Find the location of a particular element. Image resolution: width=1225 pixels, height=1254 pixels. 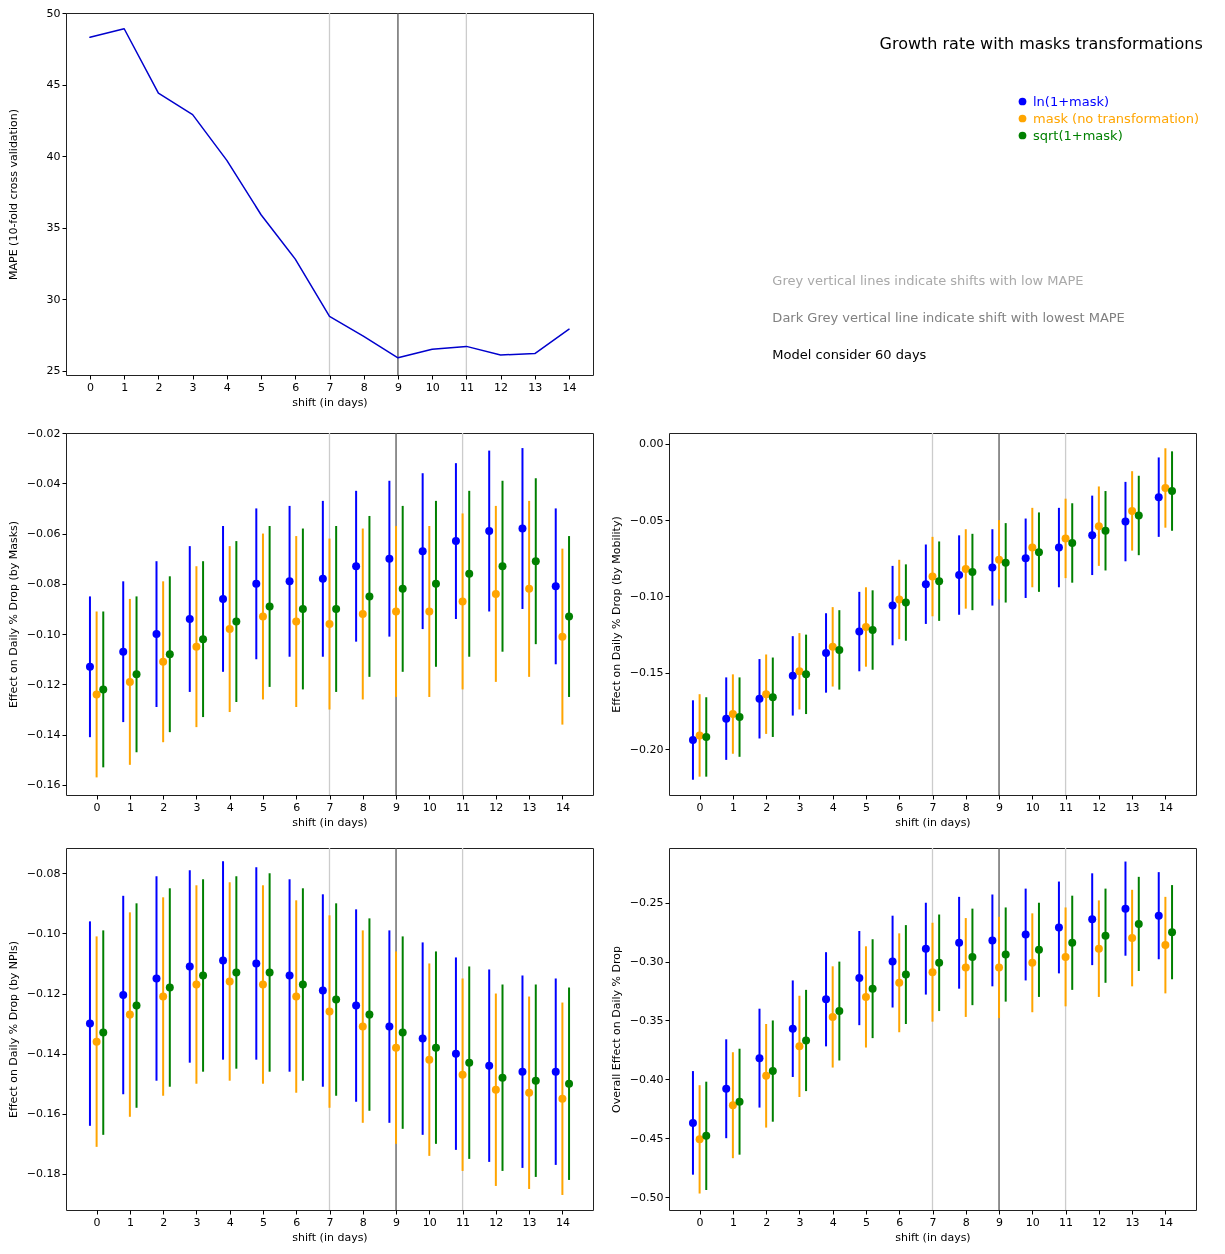

y-tick-label: −0.02 is located at coordinates (43, 433).